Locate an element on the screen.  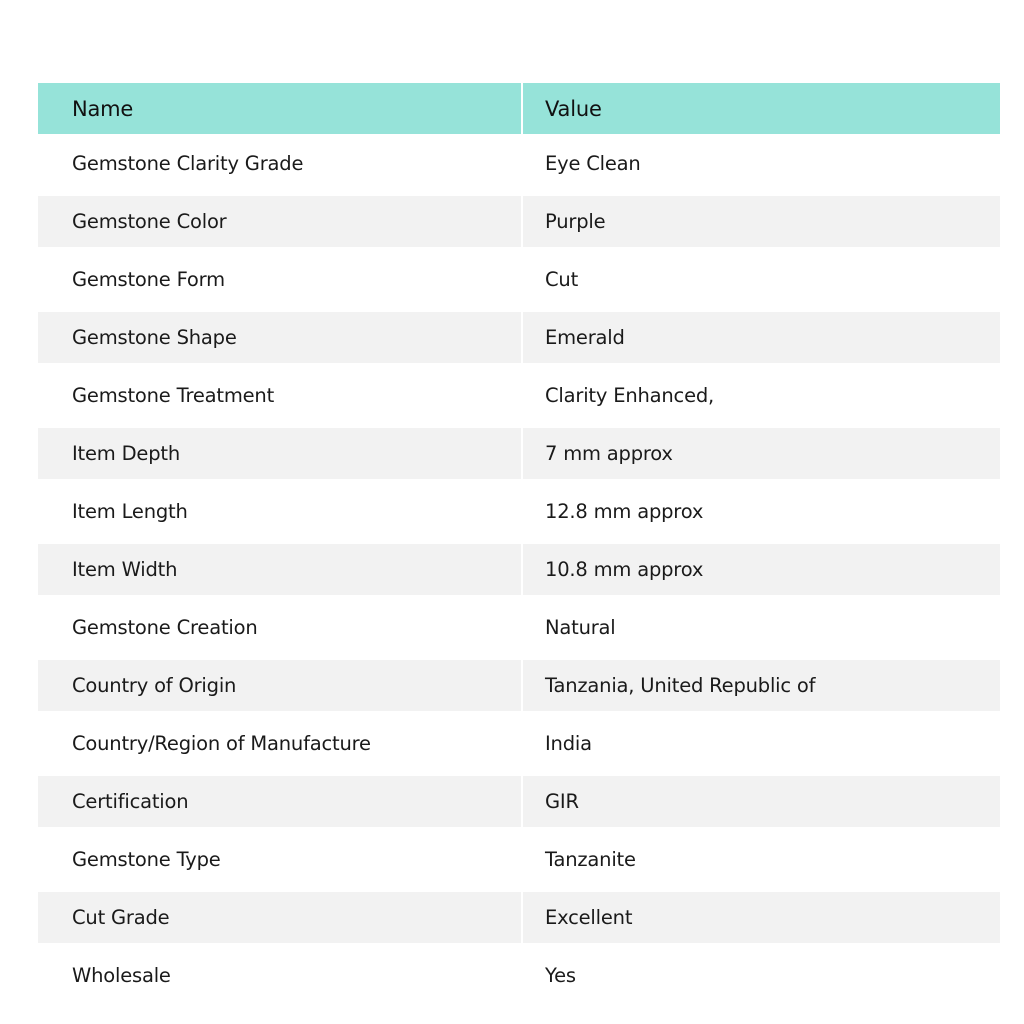
header-name: Name is located at coordinates (280, 108).